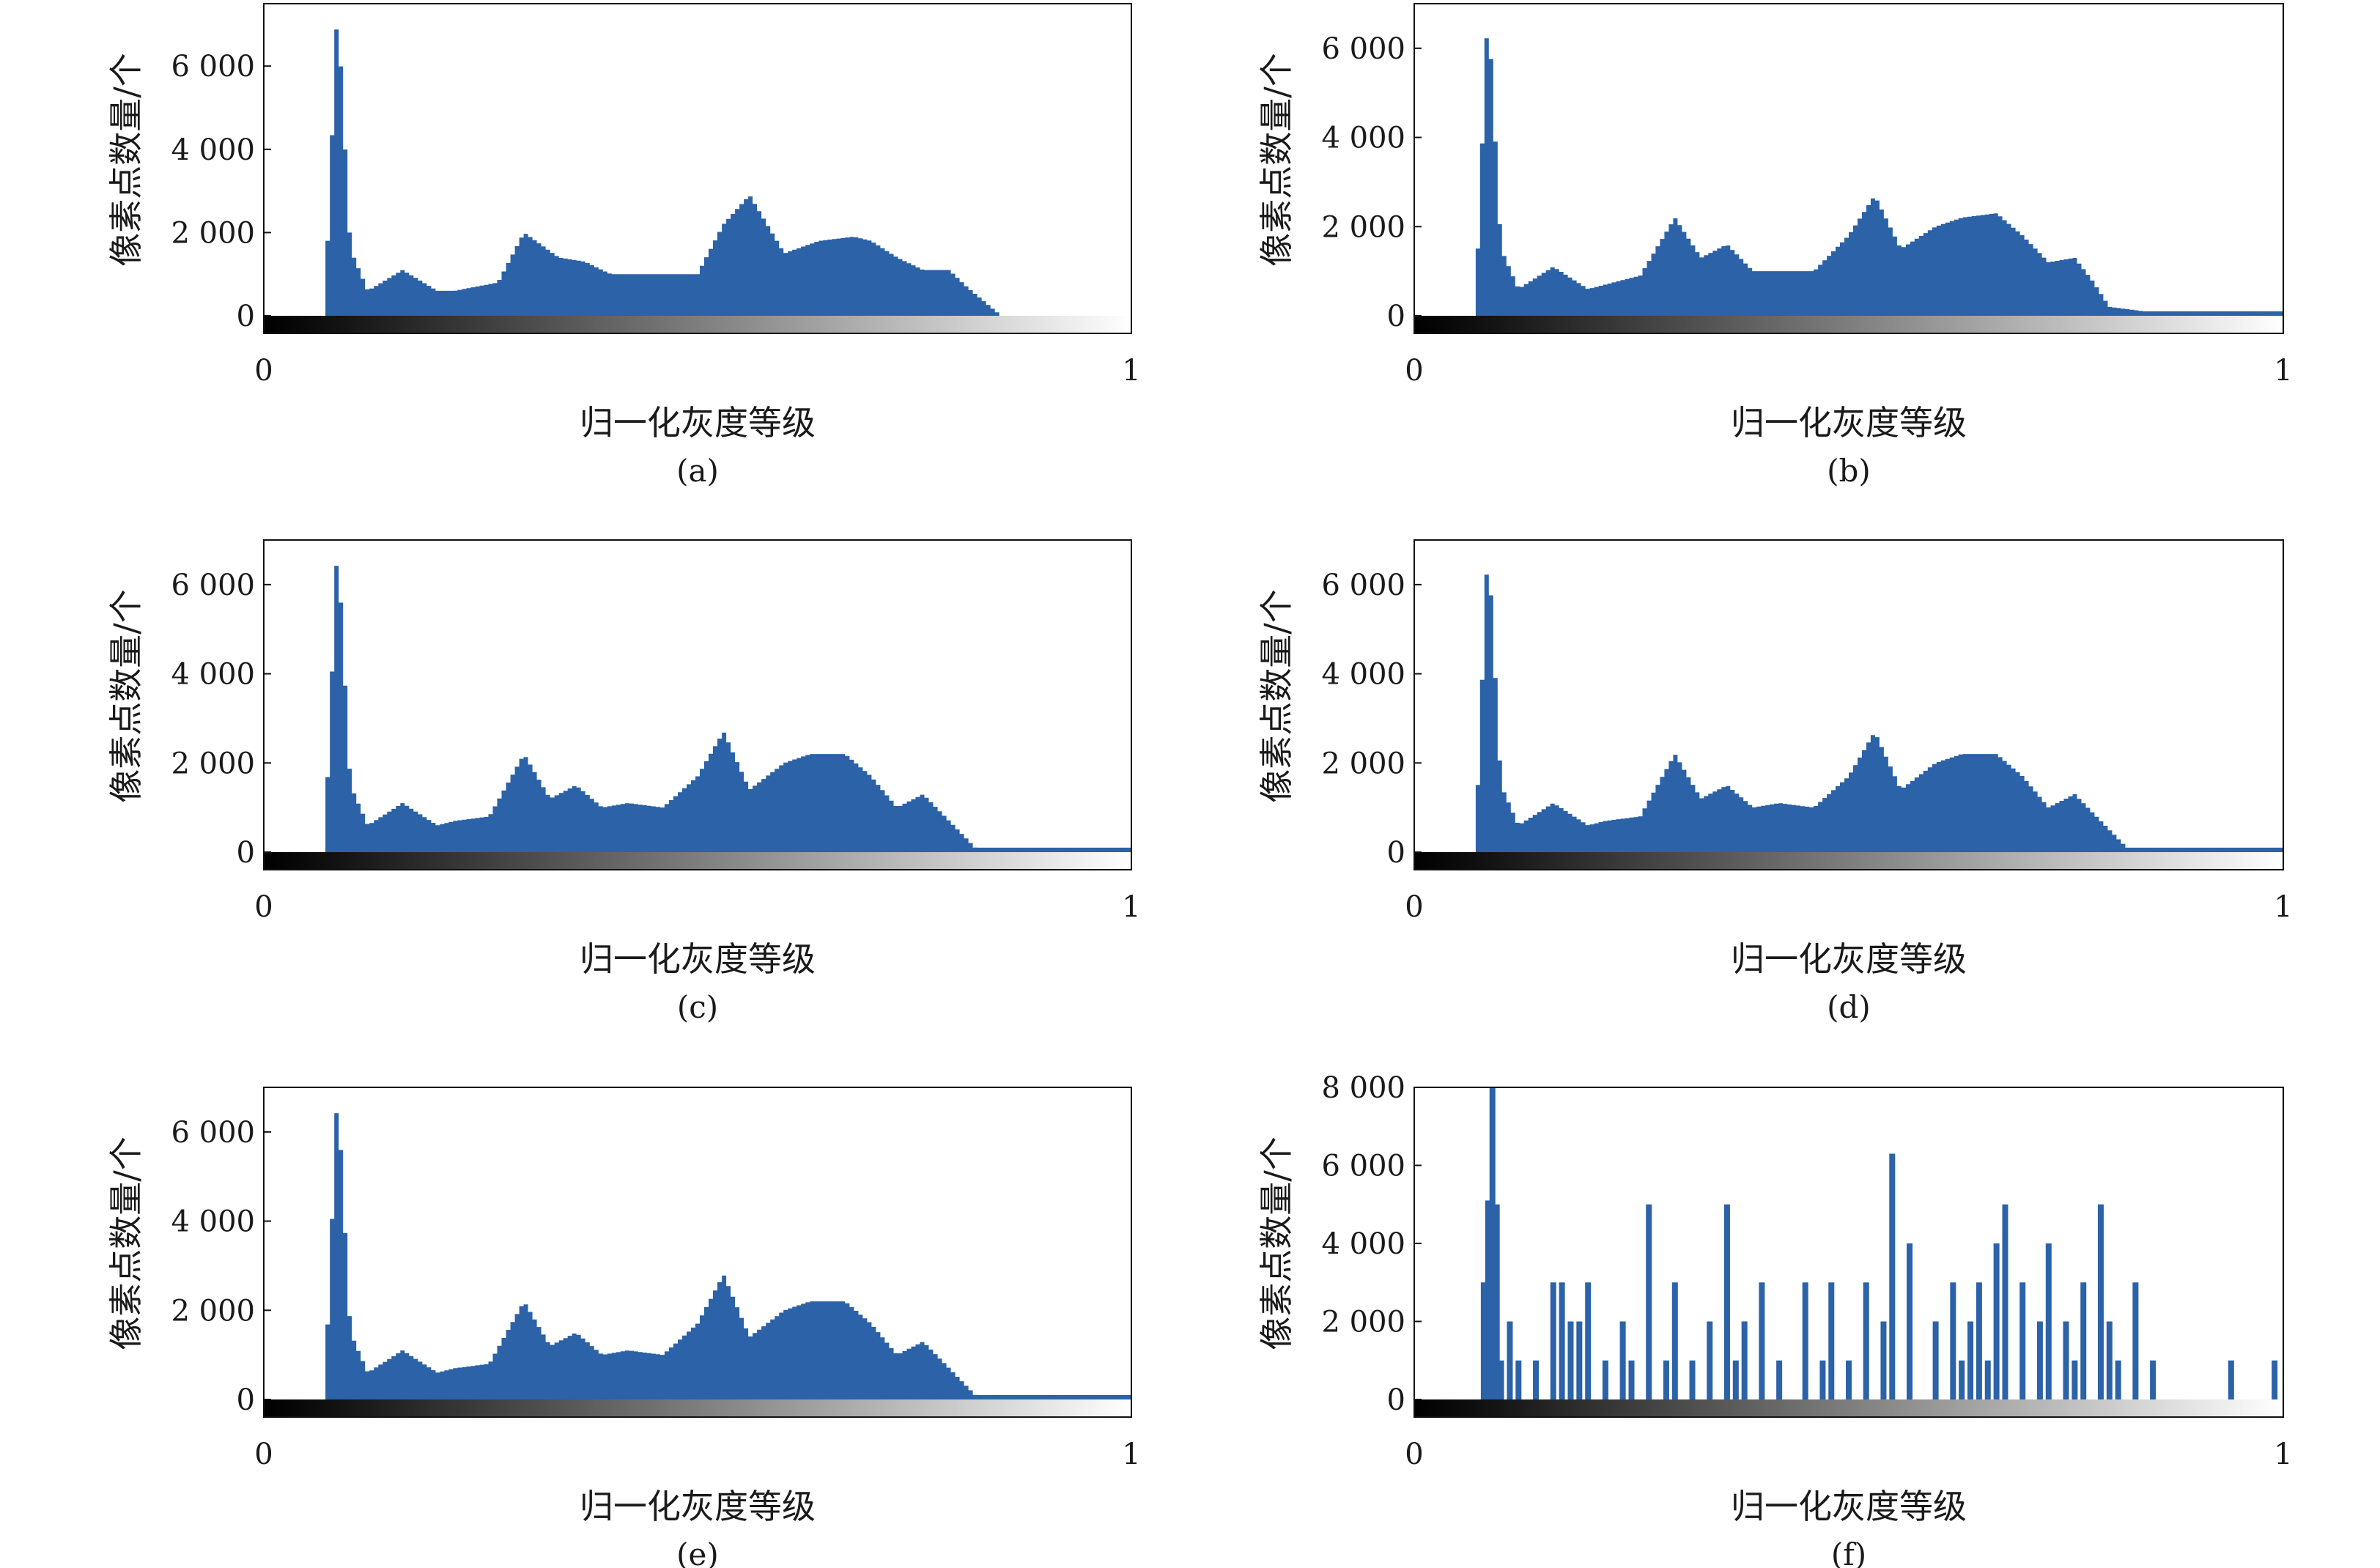 The image size is (2380, 1568). I want to click on subfigure-caption: (c), so click(697, 1007).